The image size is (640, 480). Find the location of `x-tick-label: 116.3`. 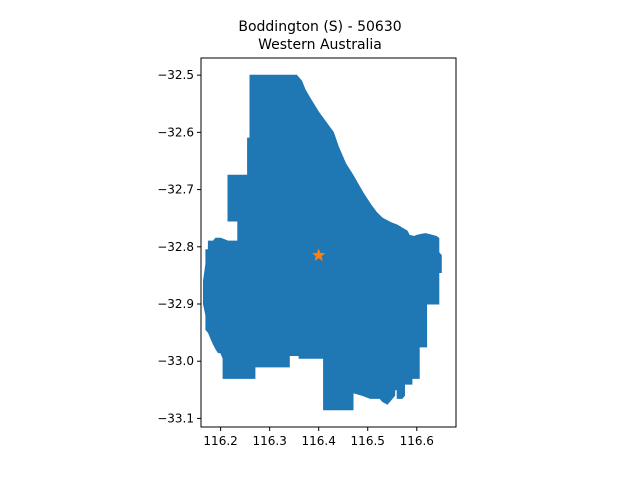

x-tick-label: 116.3 is located at coordinates (269, 441).